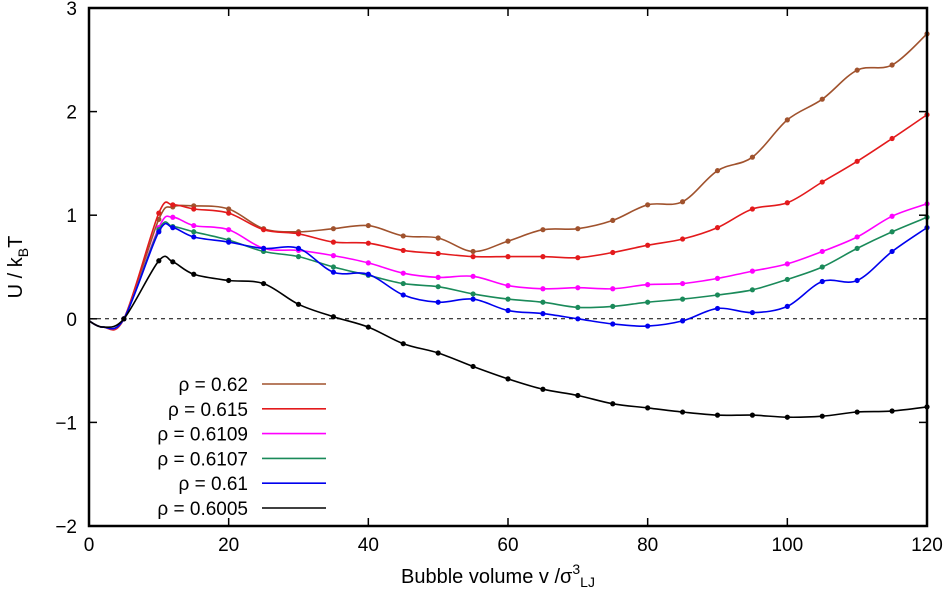  I want to click on legend-label: ρ = 0.615, so click(208, 410).